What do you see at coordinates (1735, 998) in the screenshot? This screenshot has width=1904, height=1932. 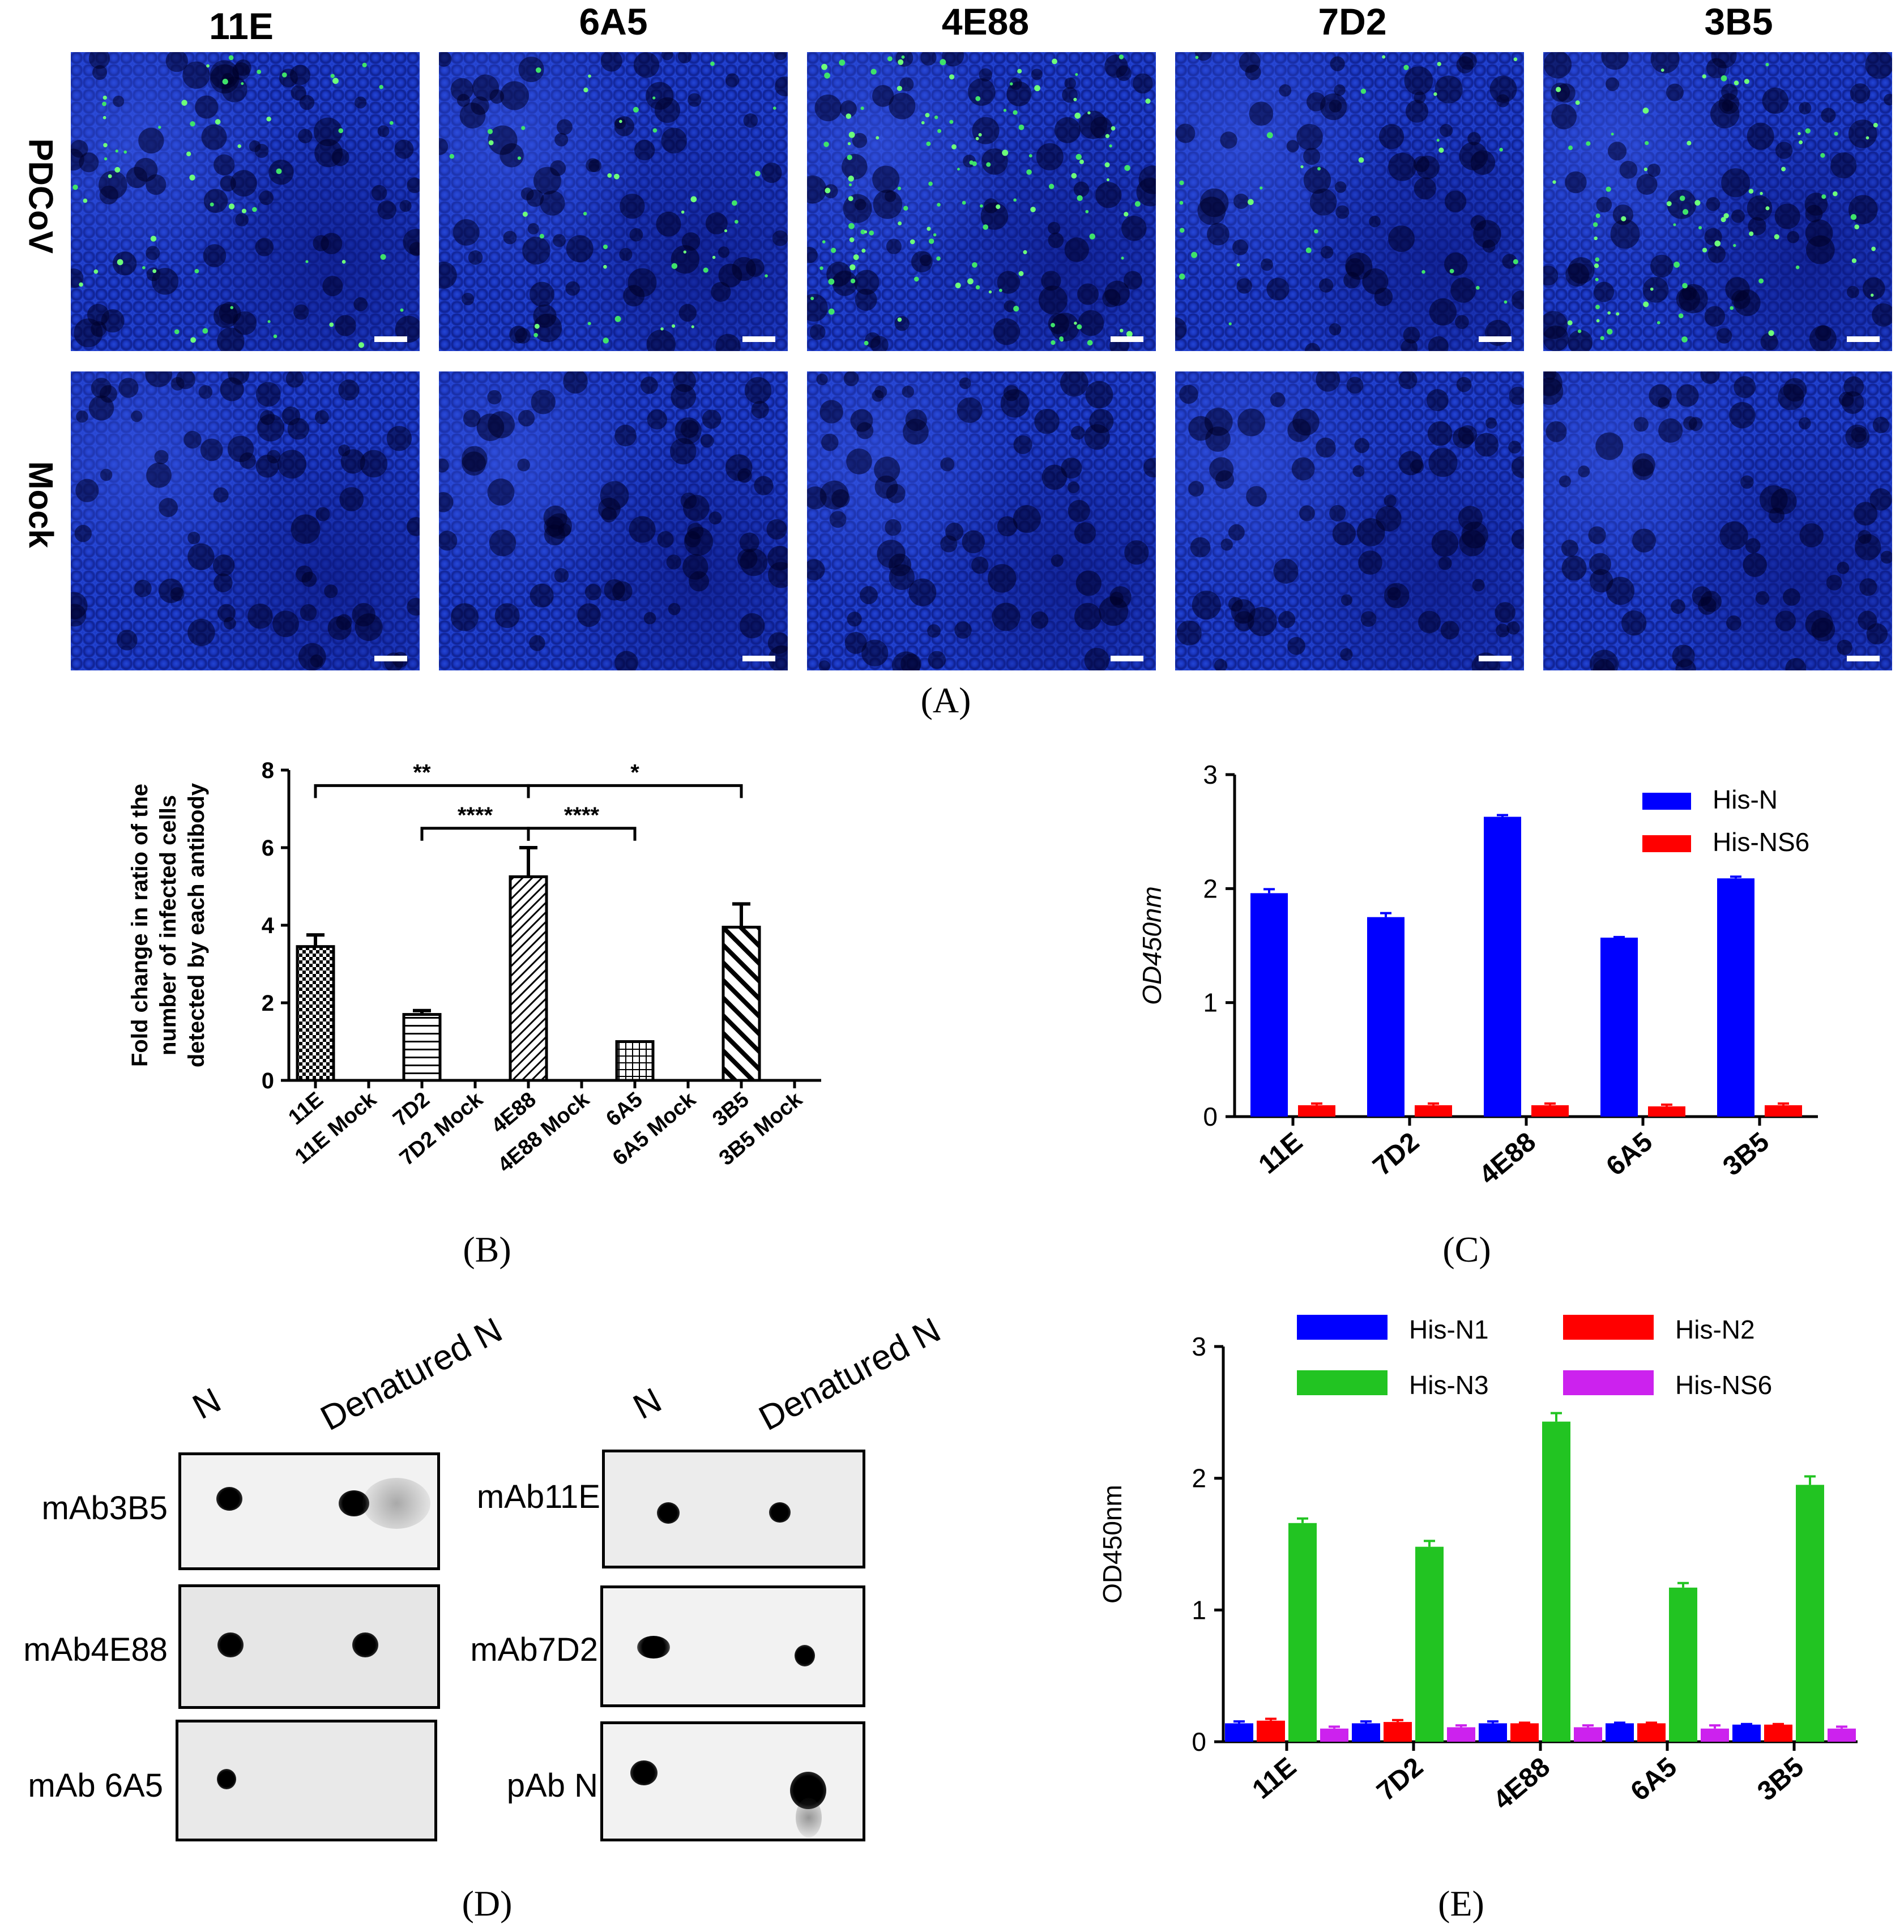 I see `bar-his-n-3b5` at bounding box center [1735, 998].